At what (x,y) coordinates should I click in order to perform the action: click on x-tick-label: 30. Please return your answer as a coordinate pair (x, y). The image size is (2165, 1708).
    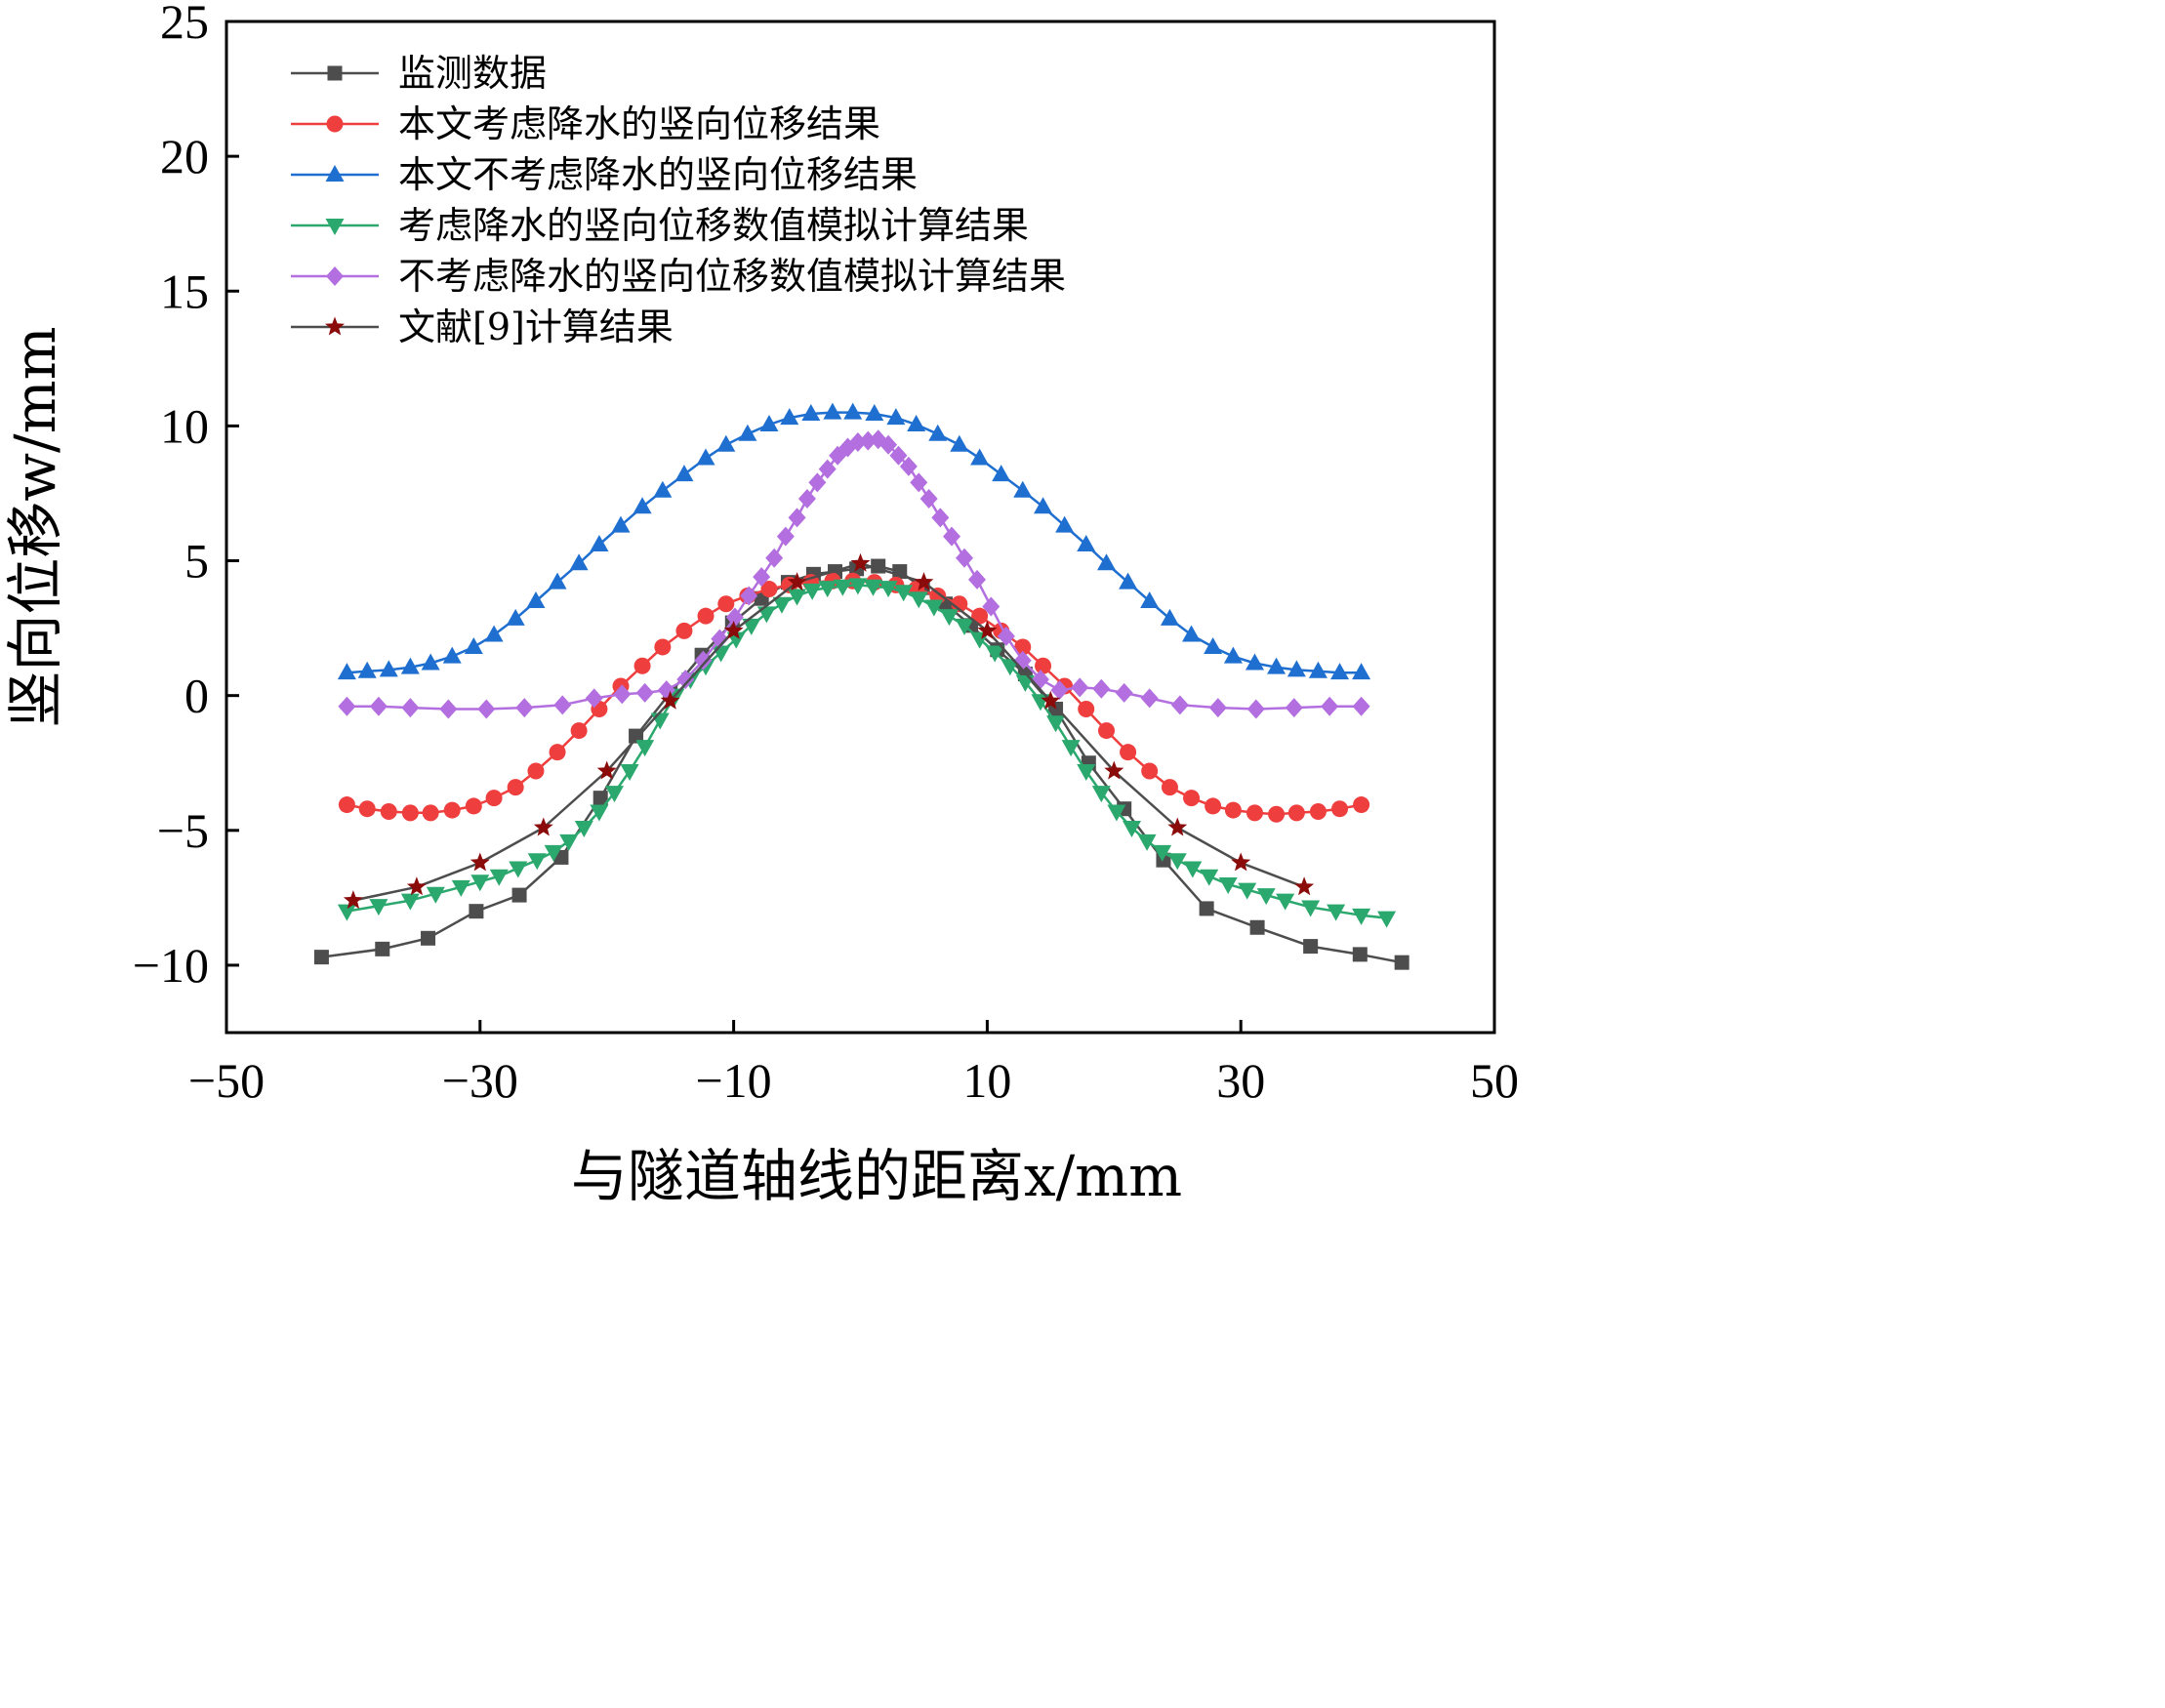
    Looking at the image, I should click on (1240, 1080).